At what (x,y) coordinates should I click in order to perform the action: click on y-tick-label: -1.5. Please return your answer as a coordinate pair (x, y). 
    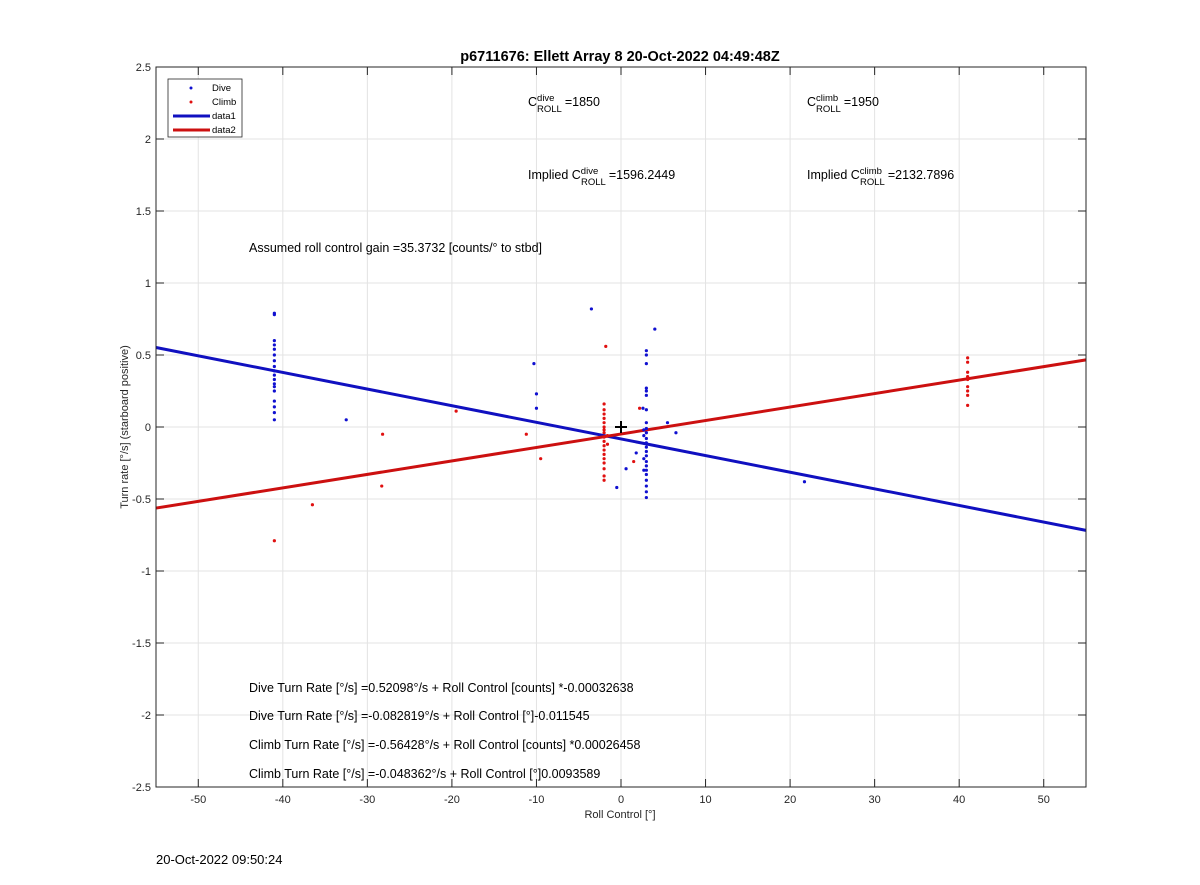
    Looking at the image, I should click on (141, 644).